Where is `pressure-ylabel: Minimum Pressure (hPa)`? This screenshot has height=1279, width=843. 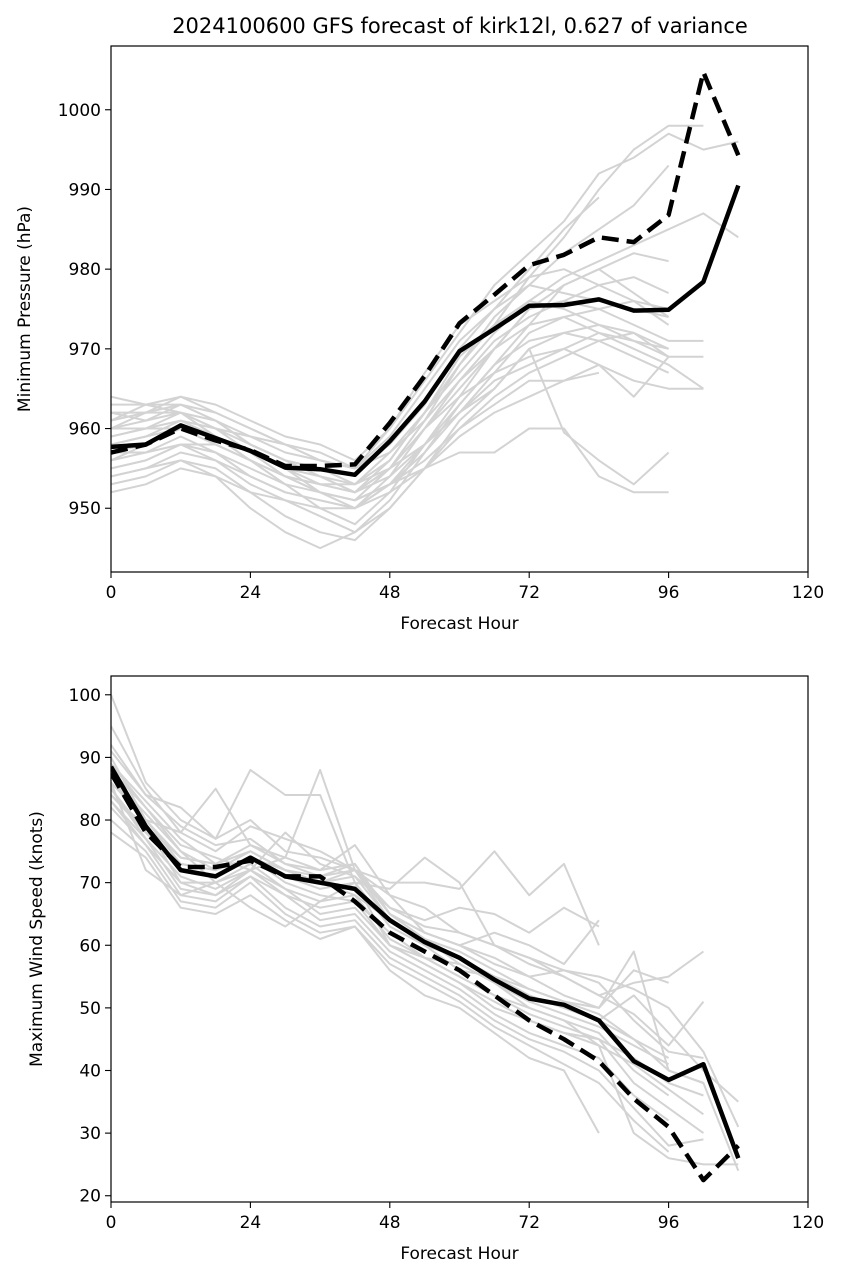
pressure-ylabel: Minimum Pressure (hPa) is located at coordinates (25, 309).